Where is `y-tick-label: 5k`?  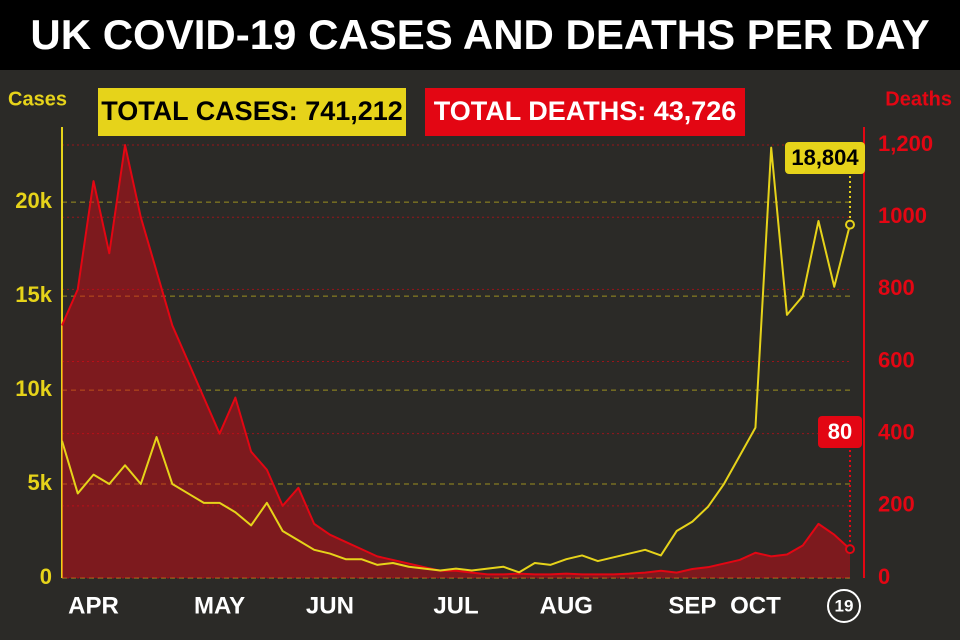
y-tick-label: 5k is located at coordinates (40, 482).